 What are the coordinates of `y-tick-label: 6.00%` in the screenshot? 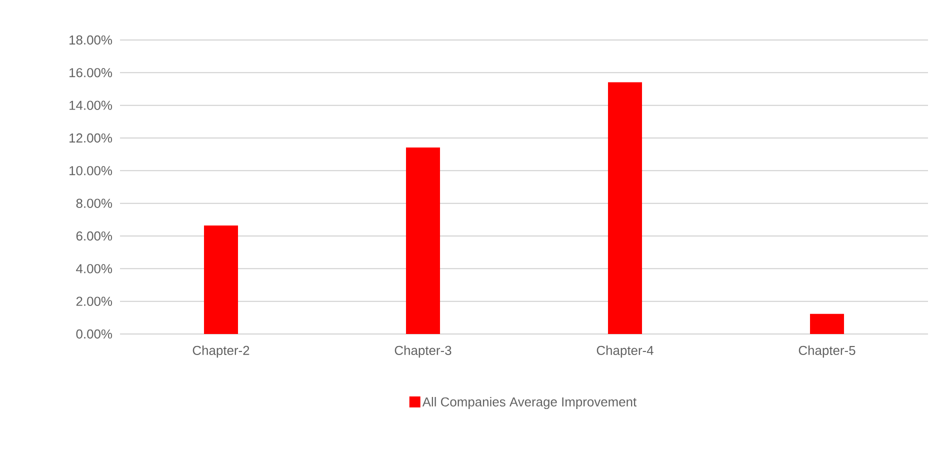 It's located at (94, 236).